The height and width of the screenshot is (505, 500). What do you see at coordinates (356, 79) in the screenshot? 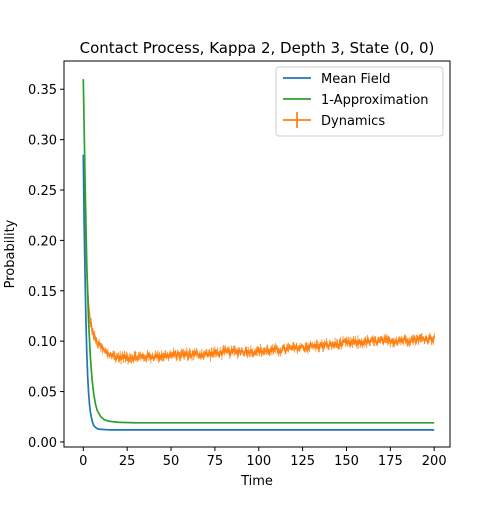
I see `legend-entry-mean-field: Mean Field` at bounding box center [356, 79].